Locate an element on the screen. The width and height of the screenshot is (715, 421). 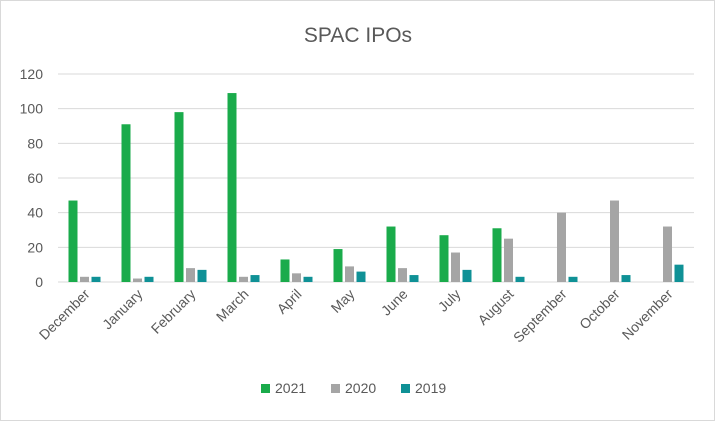
bar-2020-june is located at coordinates (402, 275).